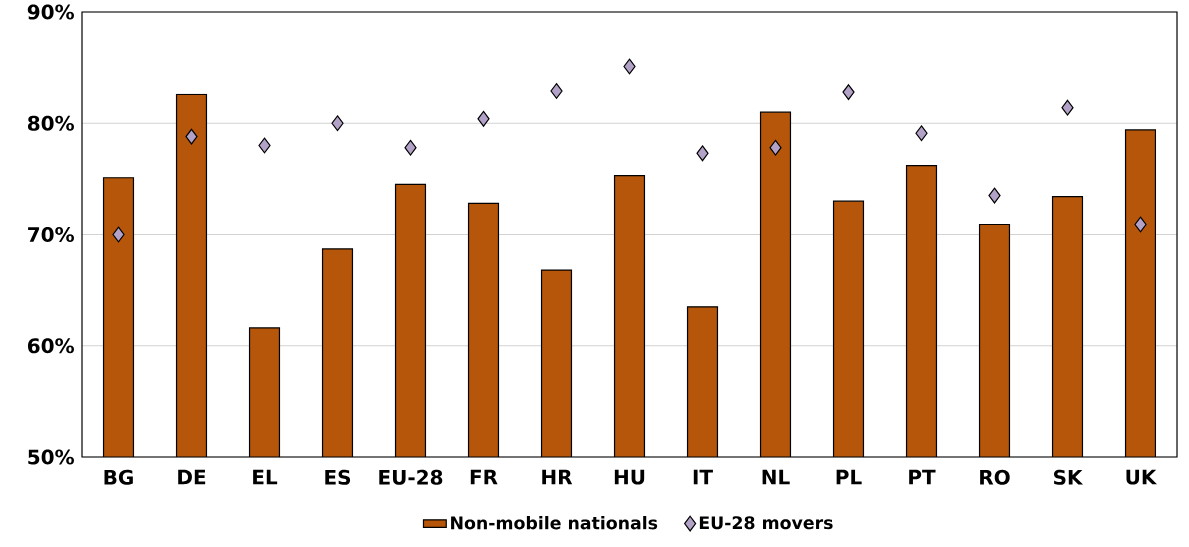 This screenshot has width=1189, height=547. Describe the element at coordinates (1141, 477) in the screenshot. I see `x-tick-label: UK` at that location.